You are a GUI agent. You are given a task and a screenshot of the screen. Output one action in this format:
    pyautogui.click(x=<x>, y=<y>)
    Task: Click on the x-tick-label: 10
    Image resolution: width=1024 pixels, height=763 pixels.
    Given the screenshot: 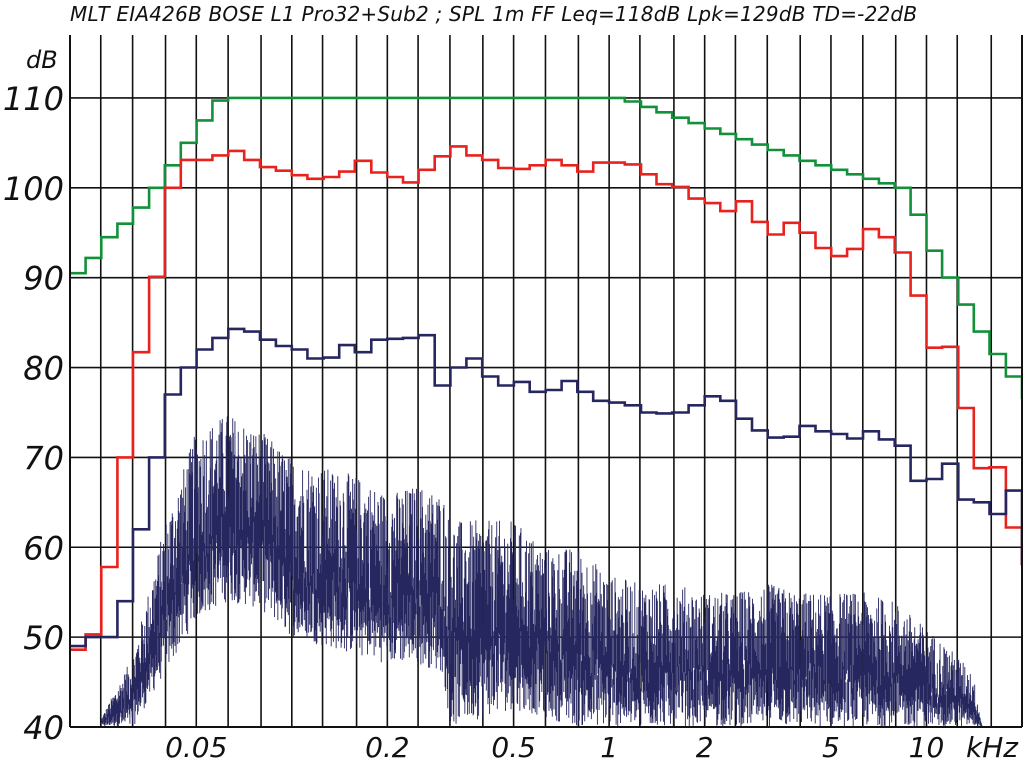 What is the action you would take?
    pyautogui.click(x=927, y=747)
    